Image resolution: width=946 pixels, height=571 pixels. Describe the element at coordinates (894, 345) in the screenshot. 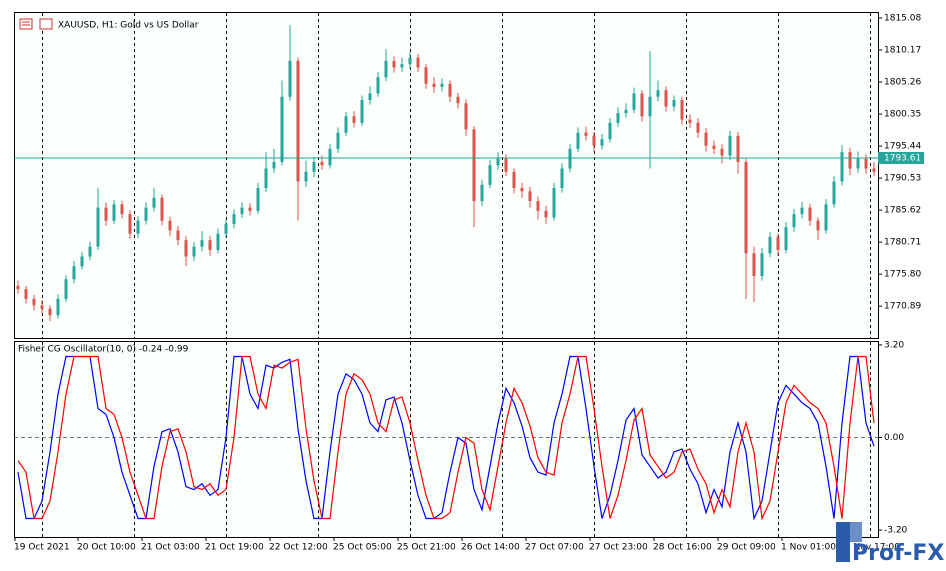

I see `y-tick-label: 3.20` at that location.